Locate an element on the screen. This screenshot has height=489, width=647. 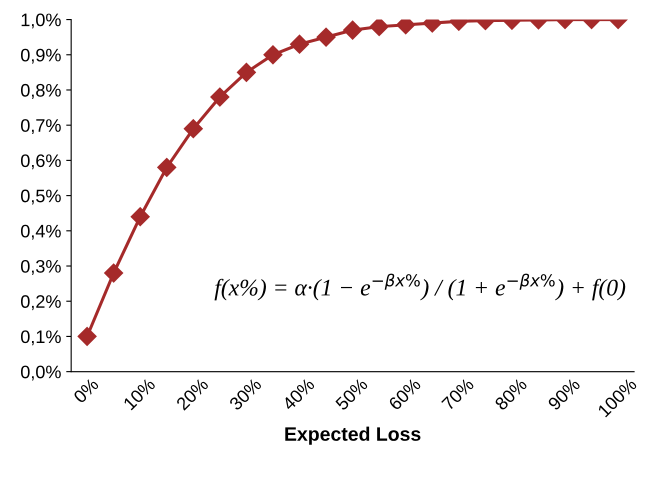
y-tick-label: 0,1% is located at coordinates (41, 338).